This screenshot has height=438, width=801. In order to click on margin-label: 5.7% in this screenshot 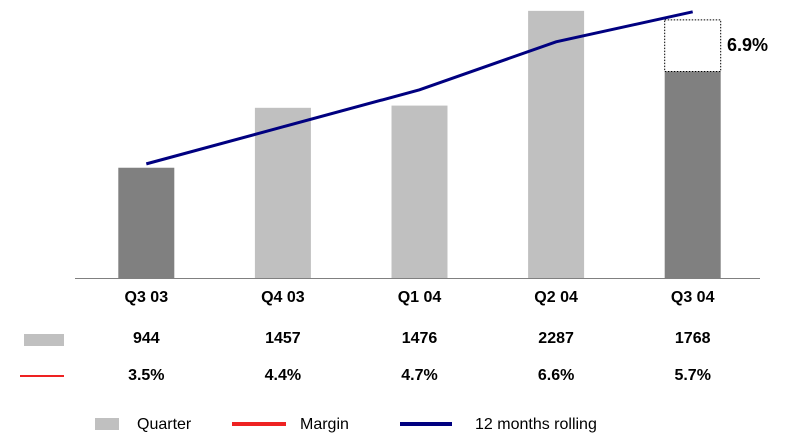, I will do `click(692, 375)`.